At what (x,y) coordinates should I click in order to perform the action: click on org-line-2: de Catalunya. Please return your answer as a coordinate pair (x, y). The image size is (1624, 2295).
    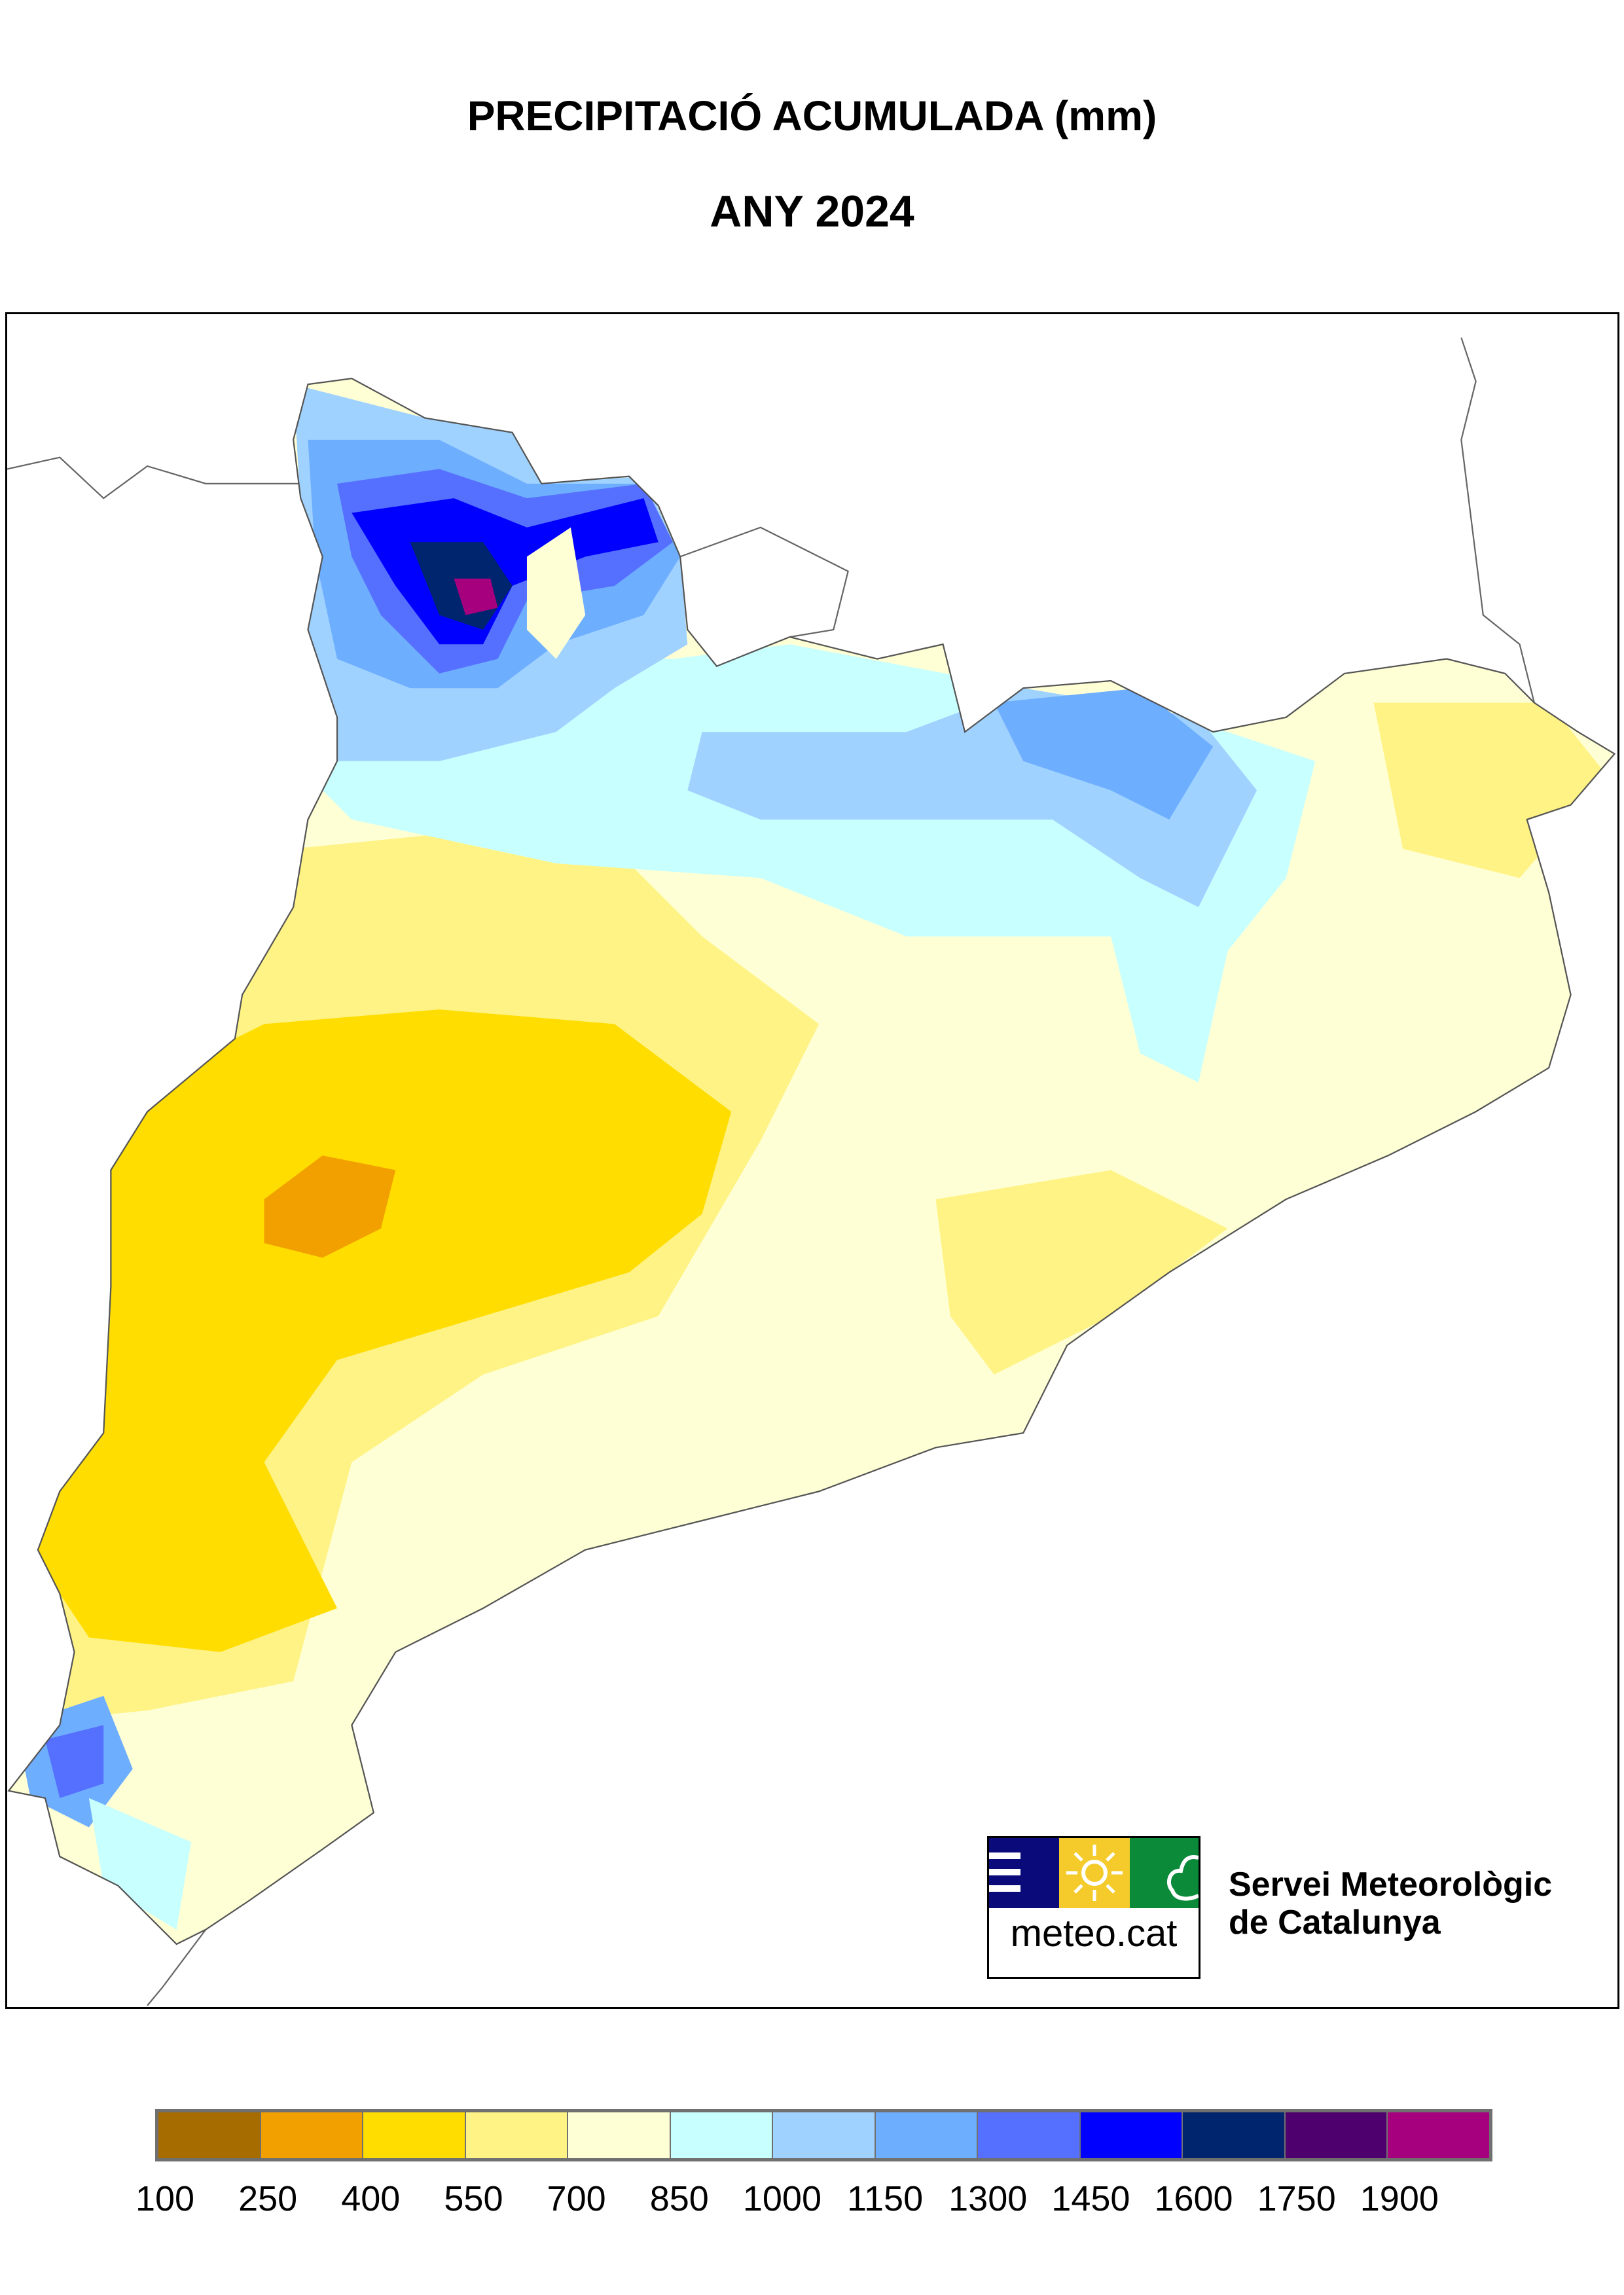
    Looking at the image, I should click on (1335, 1923).